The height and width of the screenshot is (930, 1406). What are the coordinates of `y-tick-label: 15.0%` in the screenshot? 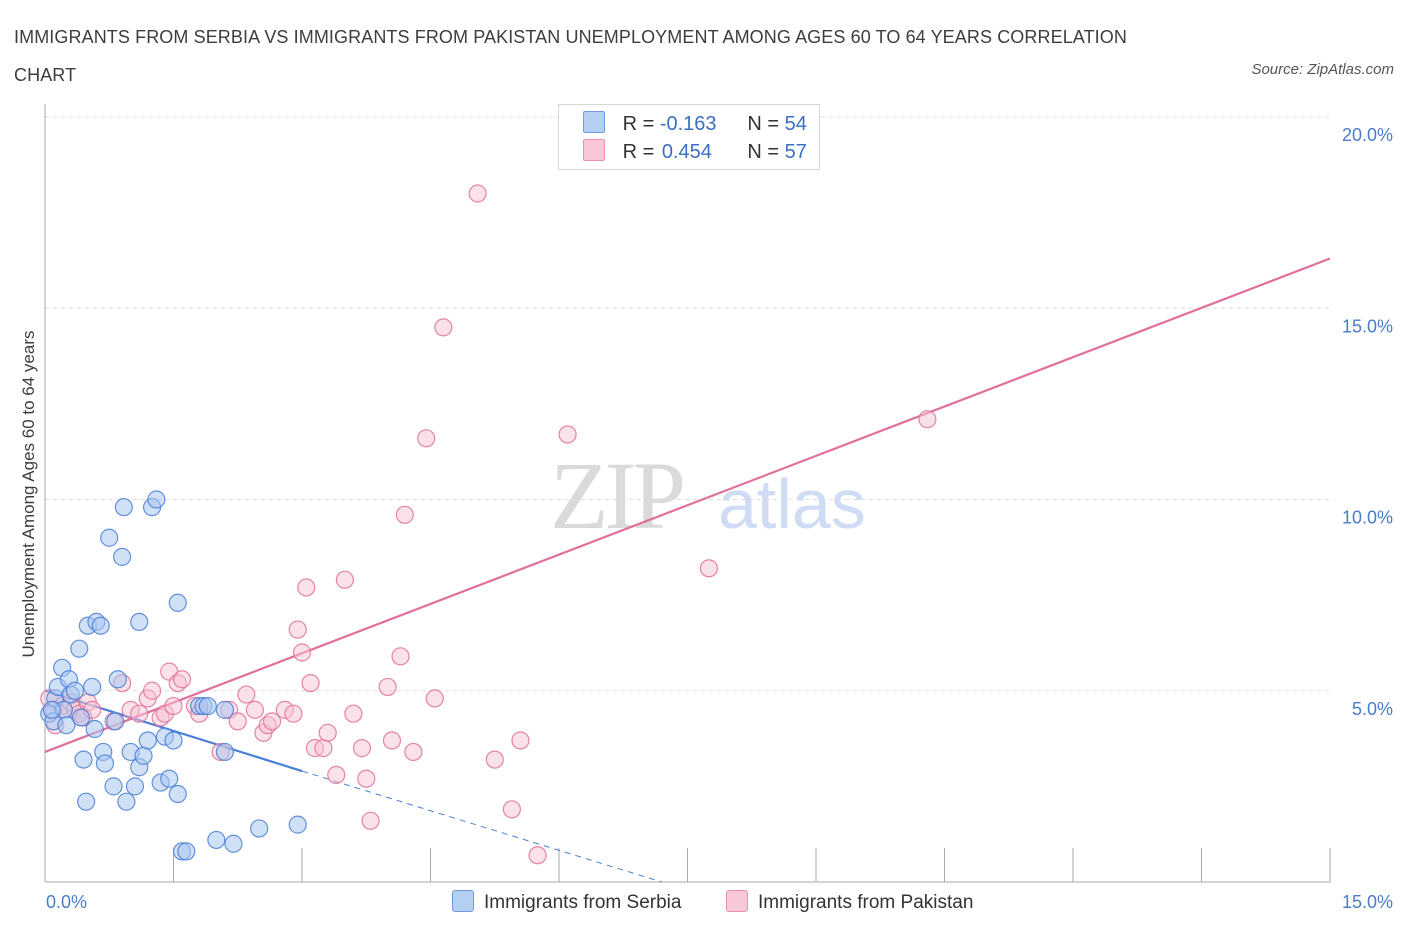 It's located at (1367, 326).